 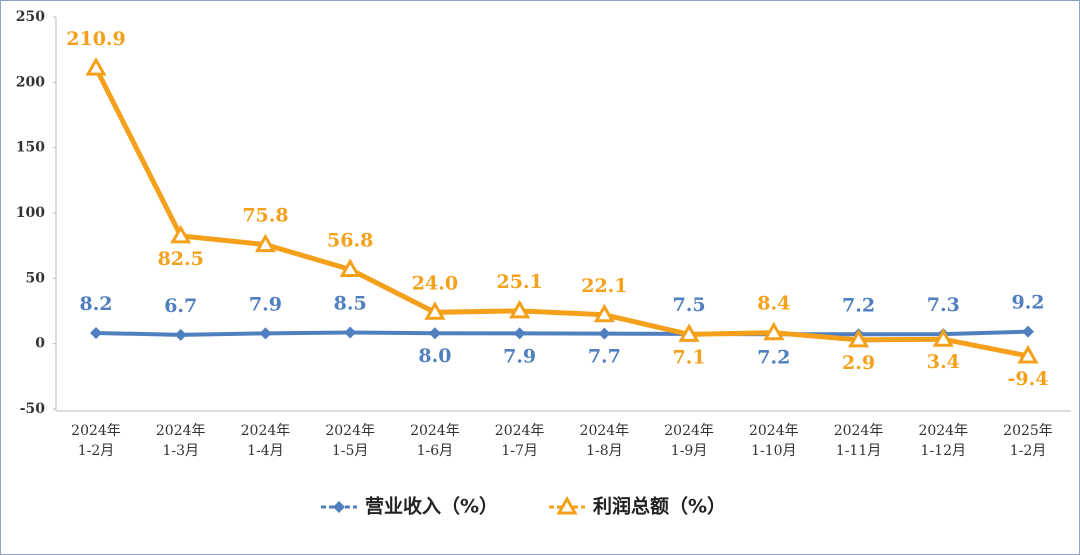 I want to click on series-line, so click(x=562, y=333).